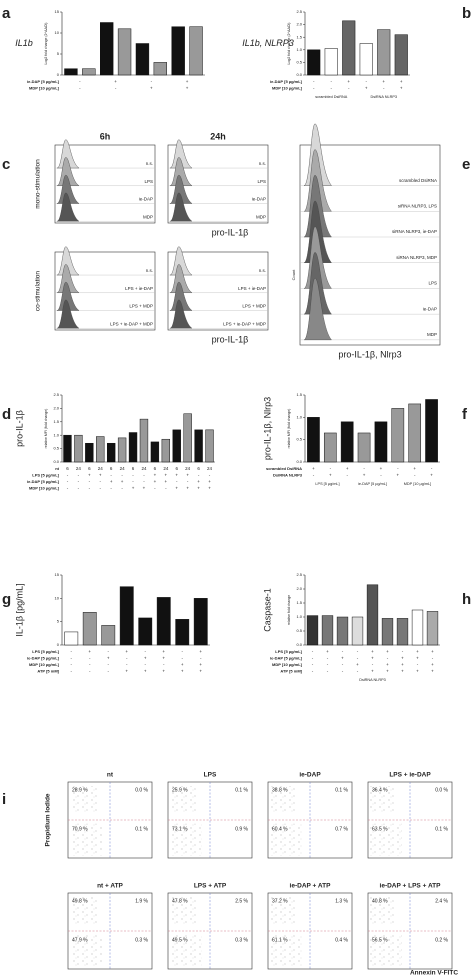 This screenshot has height=980, width=474. What do you see at coordinates (299, 588) in the screenshot?
I see `y-tick-label: 2.0` at bounding box center [299, 588].